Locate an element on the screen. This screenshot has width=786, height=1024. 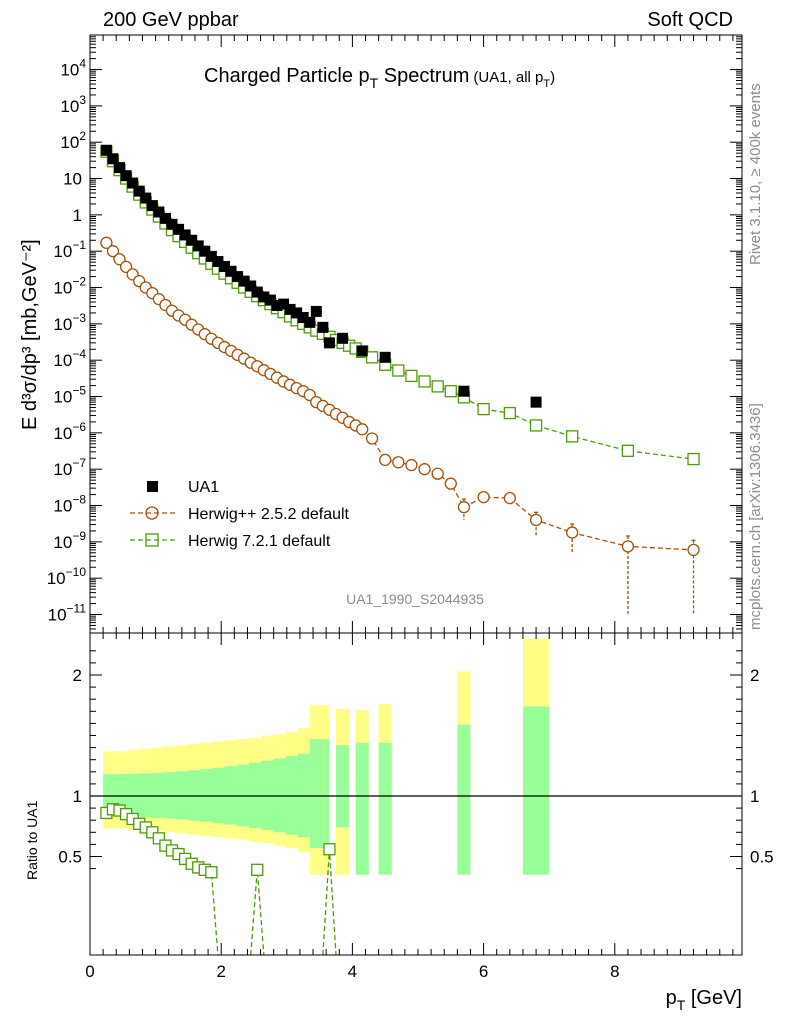
legend-label-herwig-pp: Herwig++ 2.5.2 default is located at coordinates (269, 514).